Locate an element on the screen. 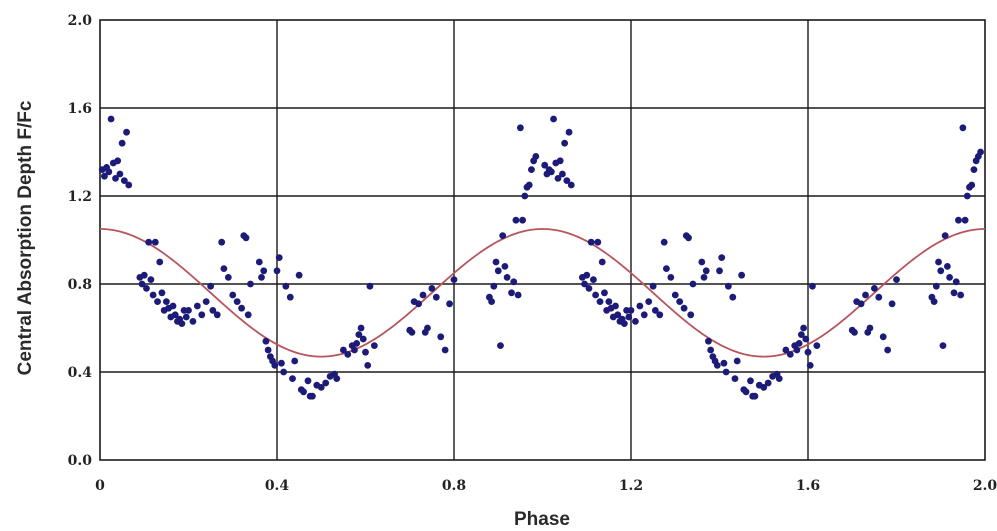 The image size is (997, 531). x-tick-label: 1.6 is located at coordinates (808, 486).